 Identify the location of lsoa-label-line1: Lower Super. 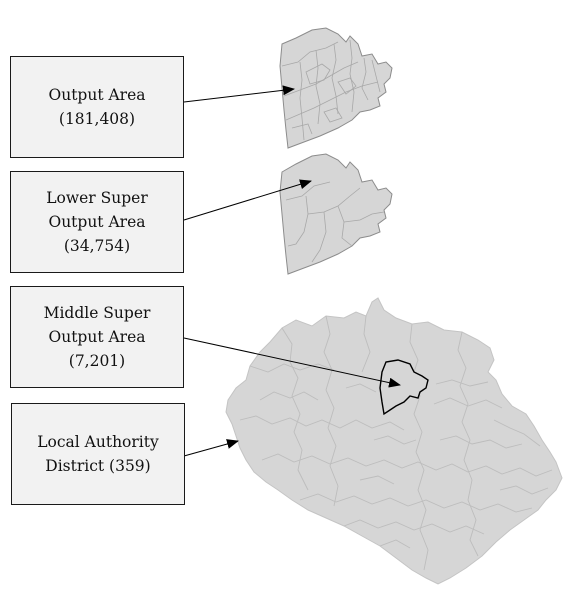
(97, 198).